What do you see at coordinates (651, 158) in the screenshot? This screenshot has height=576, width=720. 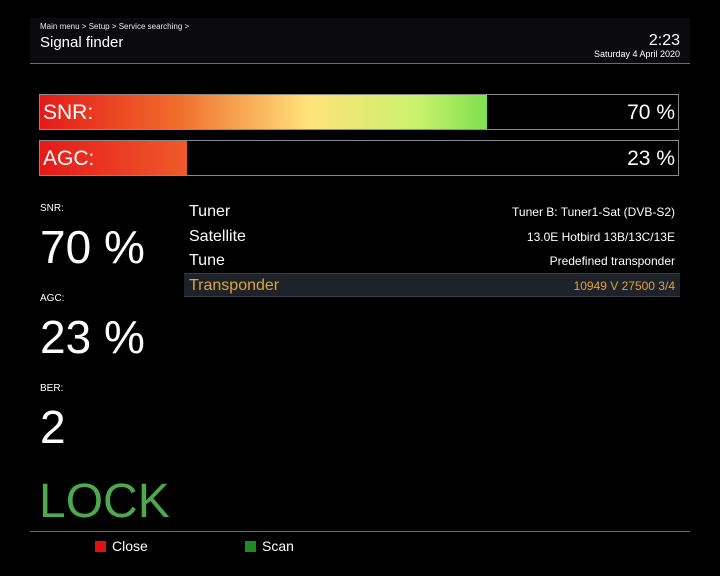 I see `agc-bar-value: 23 %` at bounding box center [651, 158].